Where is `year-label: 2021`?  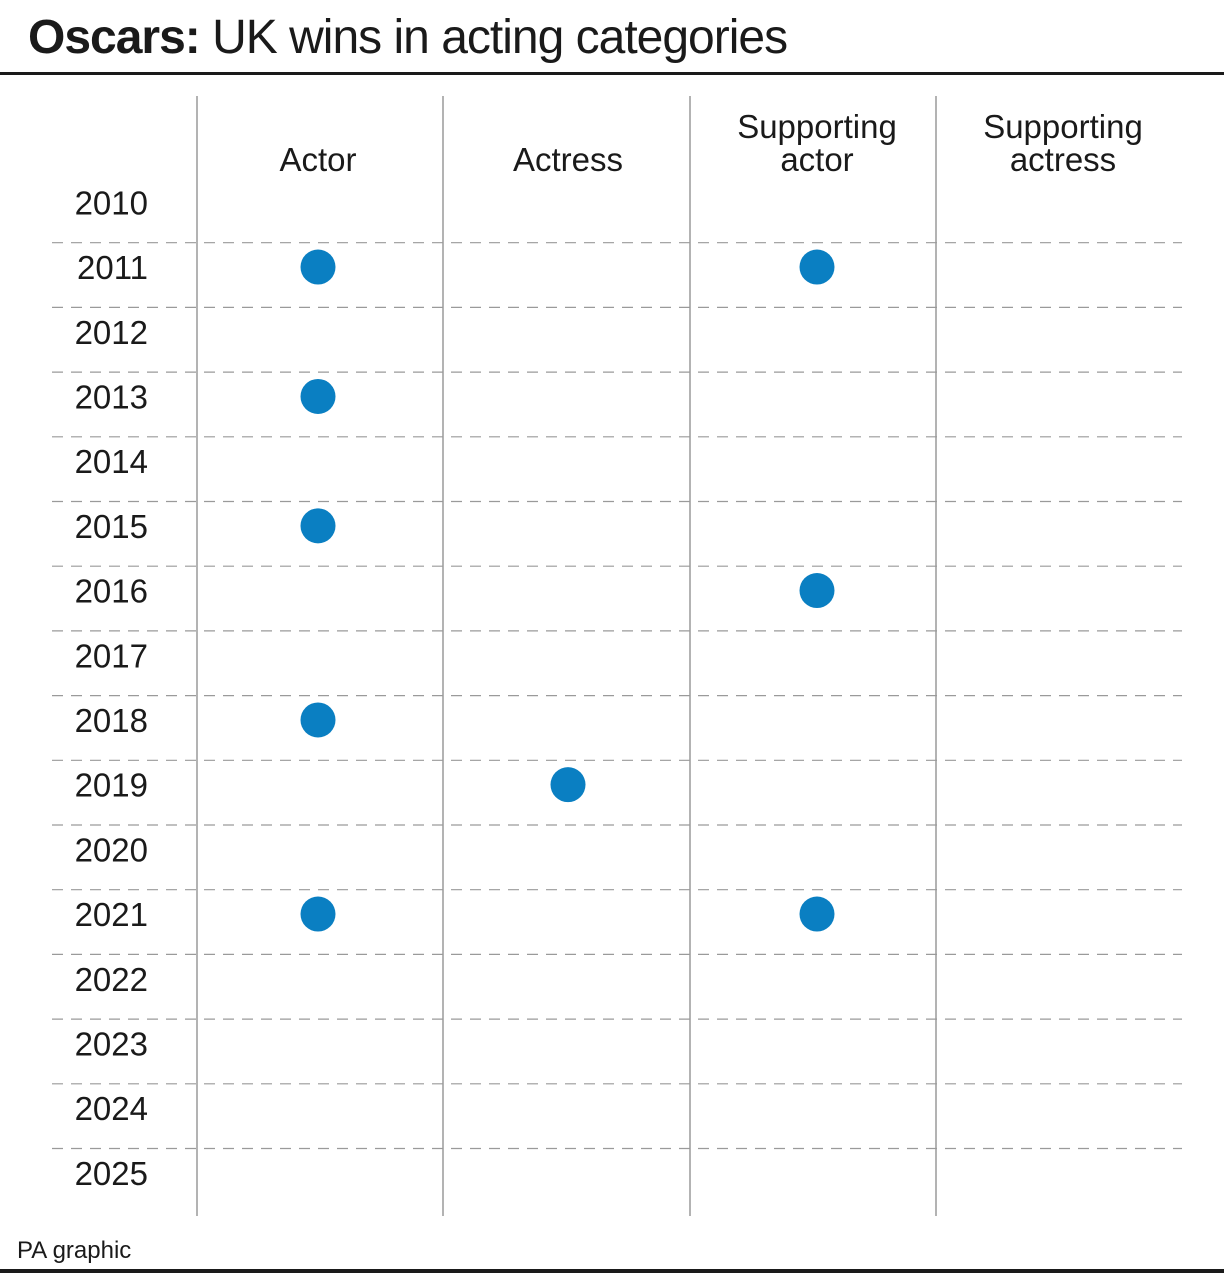 year-label: 2021 is located at coordinates (111, 914).